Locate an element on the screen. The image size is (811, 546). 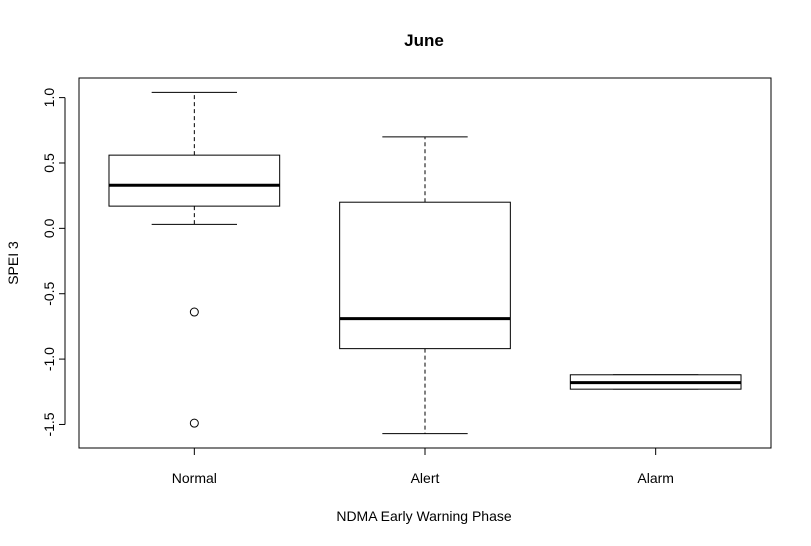
chart-title: June is located at coordinates (424, 40).